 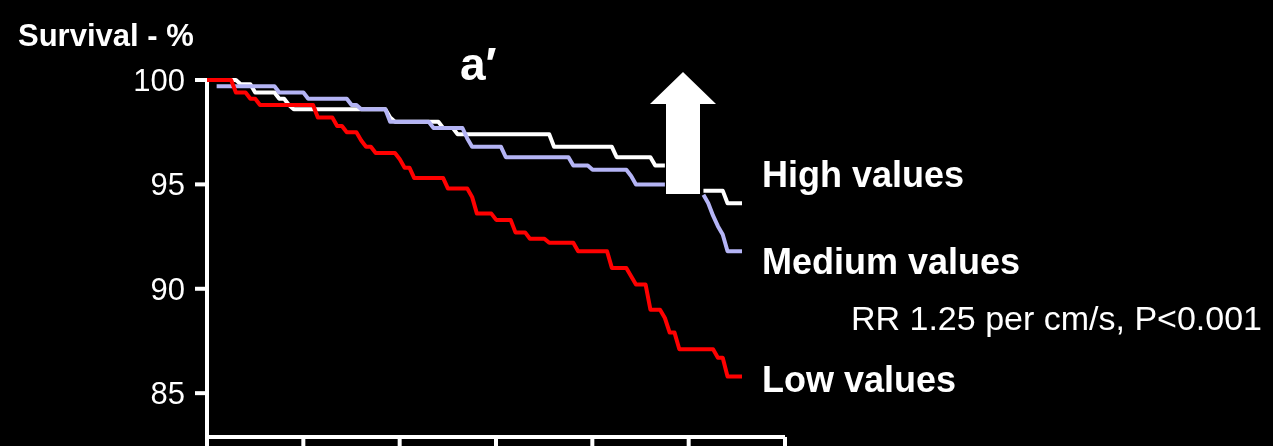 What do you see at coordinates (167, 394) in the screenshot?
I see `y-tick-label: 85` at bounding box center [167, 394].